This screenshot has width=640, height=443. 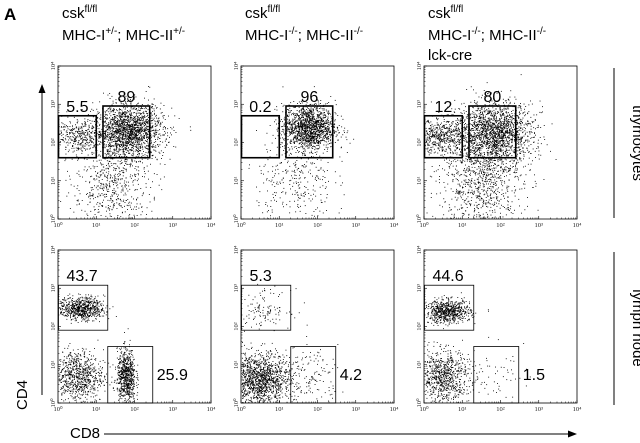 I want to click on header-mhc-sup: +/-, so click(x=179, y=31).